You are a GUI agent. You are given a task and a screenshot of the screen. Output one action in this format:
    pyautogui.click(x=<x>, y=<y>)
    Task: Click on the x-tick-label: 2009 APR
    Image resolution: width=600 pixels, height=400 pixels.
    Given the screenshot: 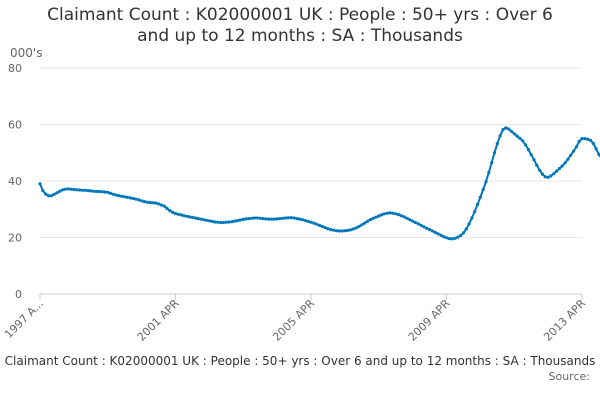 What is the action you would take?
    pyautogui.click(x=429, y=320)
    